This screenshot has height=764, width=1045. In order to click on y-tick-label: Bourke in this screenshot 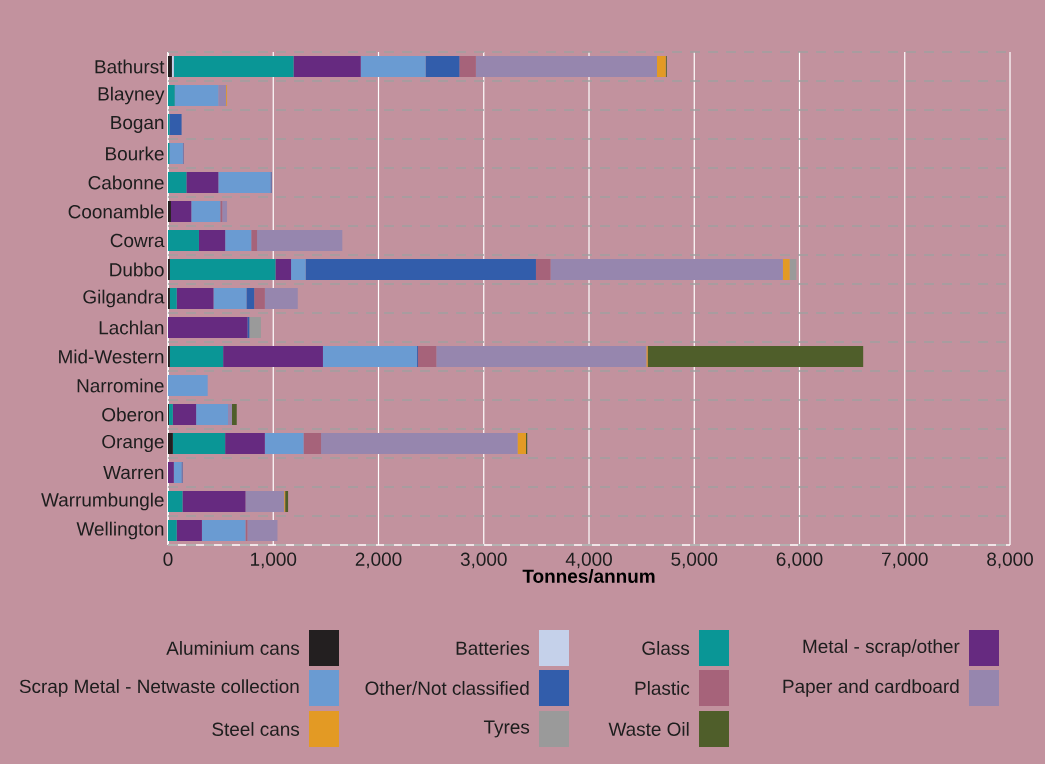, I will do `click(135, 153)`.